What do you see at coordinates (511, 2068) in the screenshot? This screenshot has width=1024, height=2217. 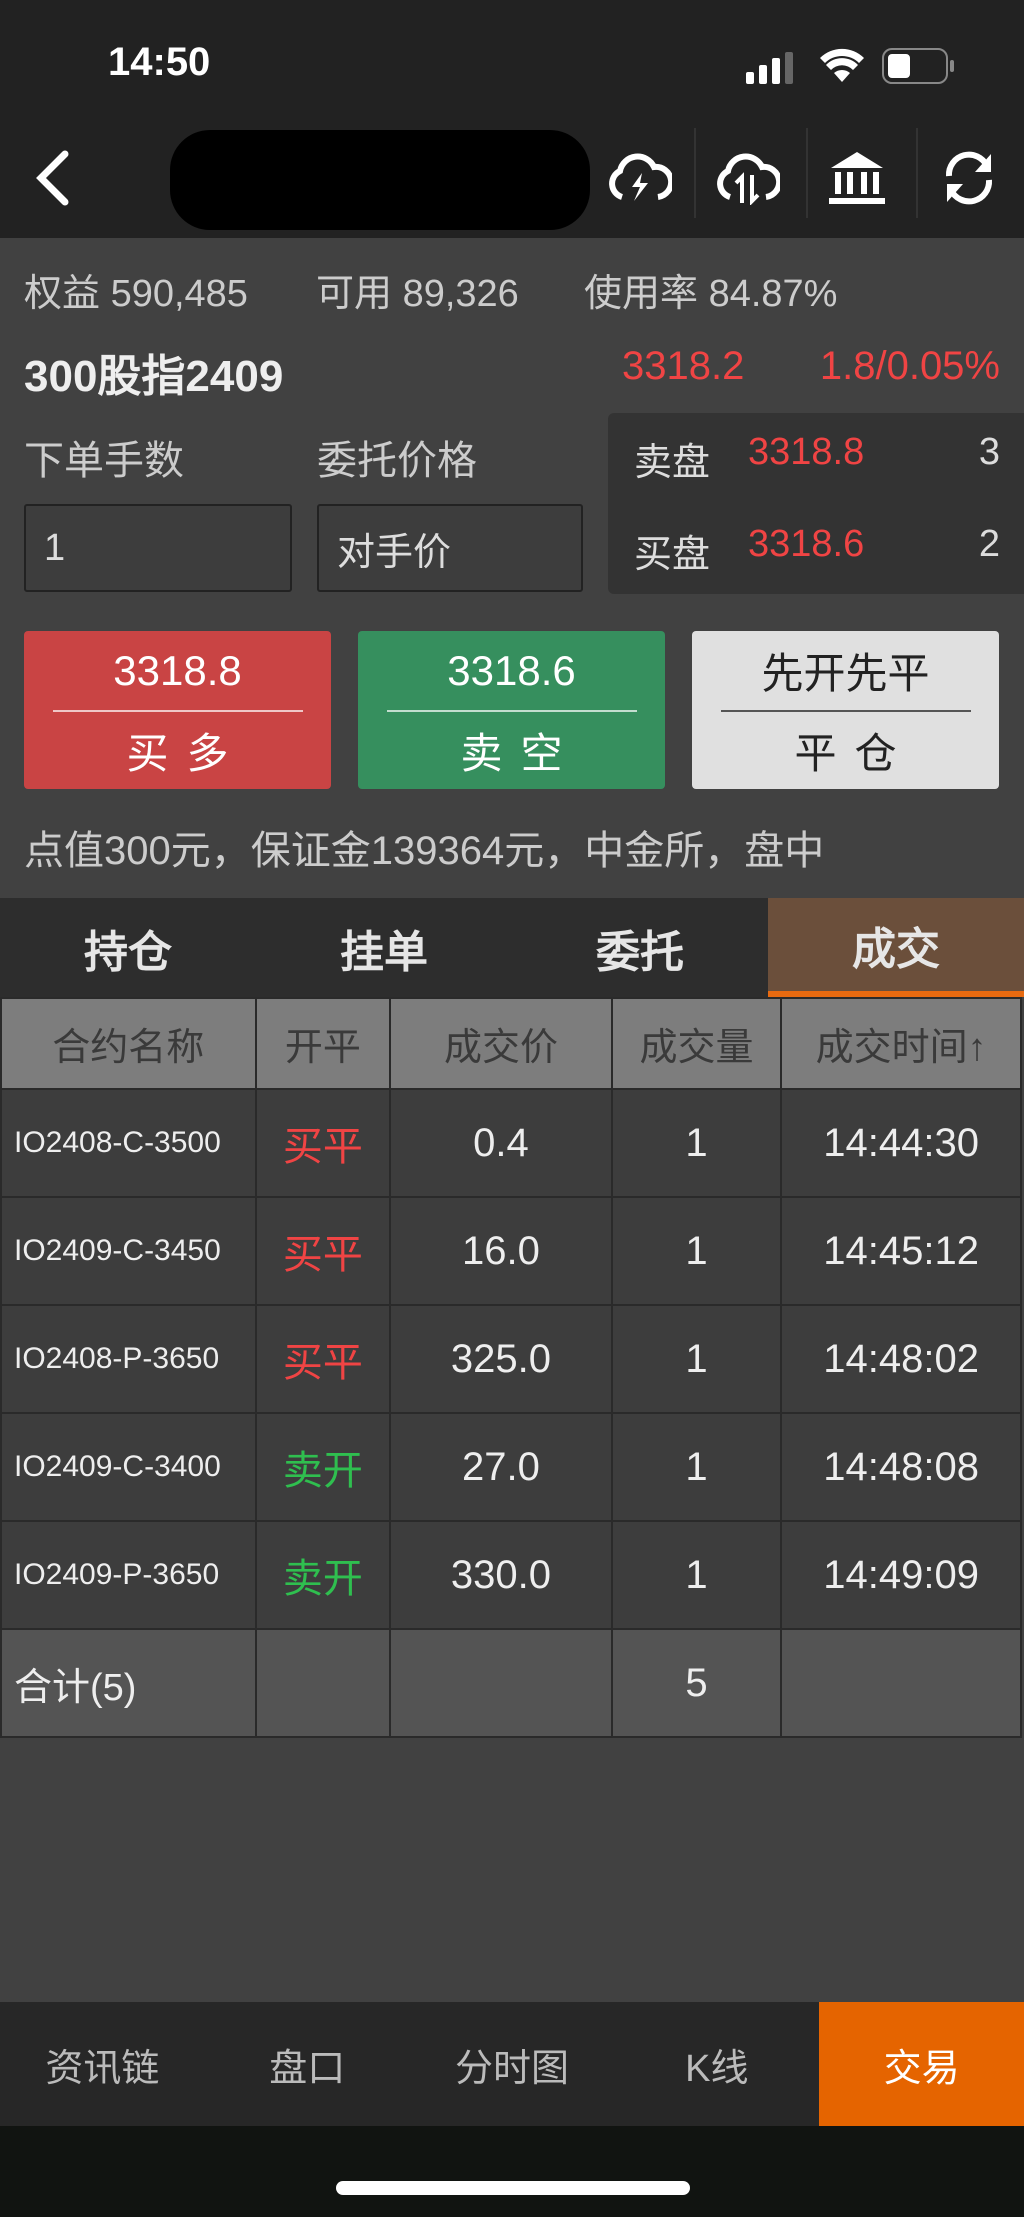 I see `nav-intraday: 分时图` at bounding box center [511, 2068].